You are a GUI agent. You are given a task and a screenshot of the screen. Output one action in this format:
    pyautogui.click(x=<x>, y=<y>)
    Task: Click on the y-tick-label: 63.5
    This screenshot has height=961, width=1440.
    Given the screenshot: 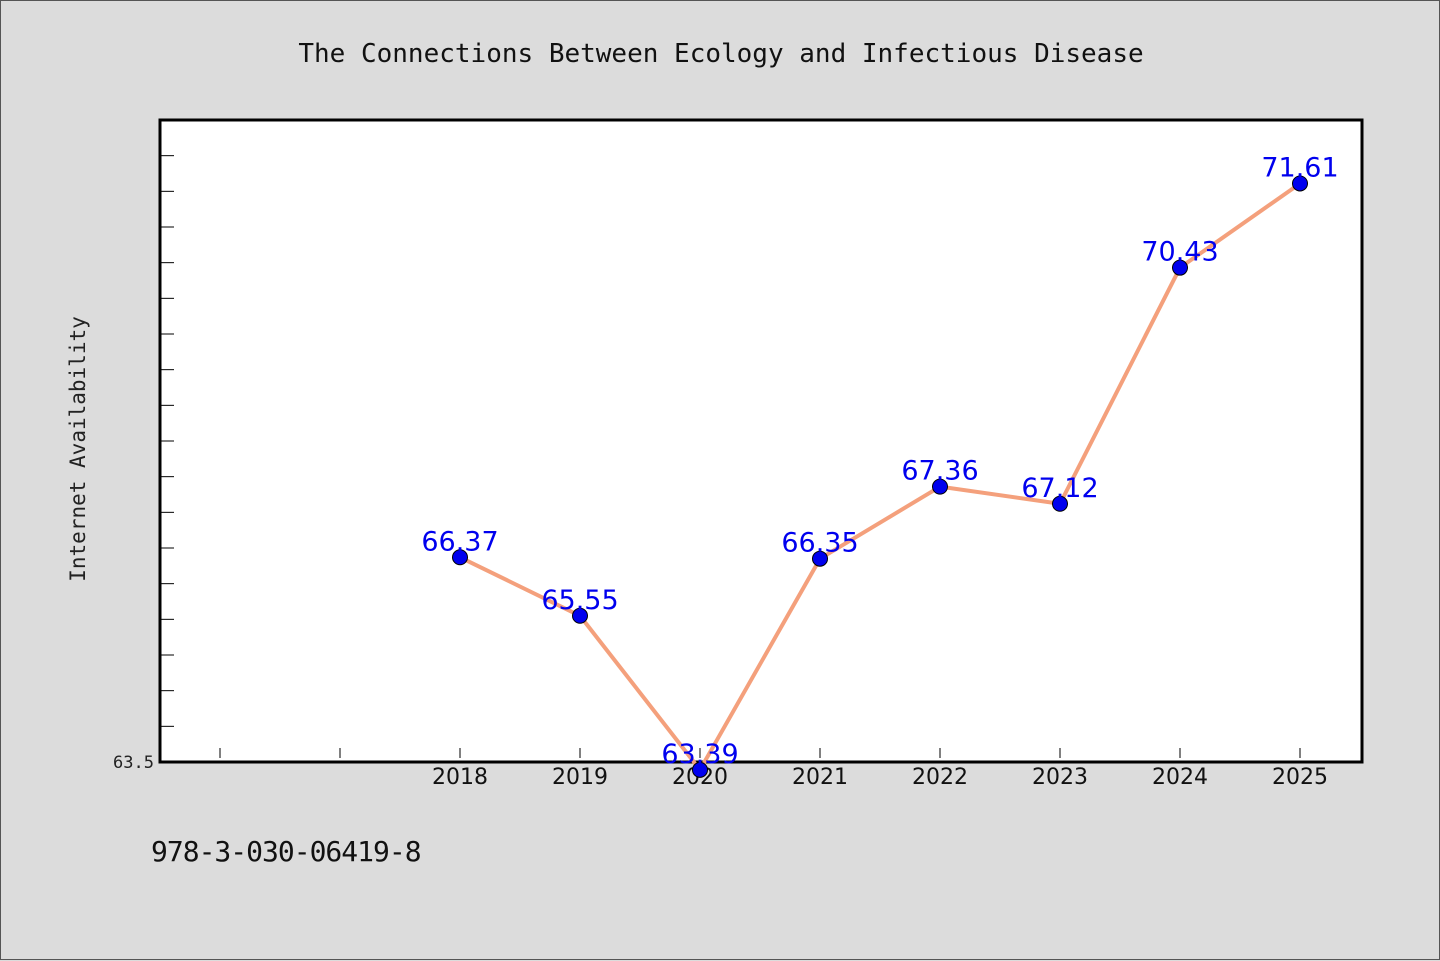 What is the action you would take?
    pyautogui.click(x=133, y=763)
    